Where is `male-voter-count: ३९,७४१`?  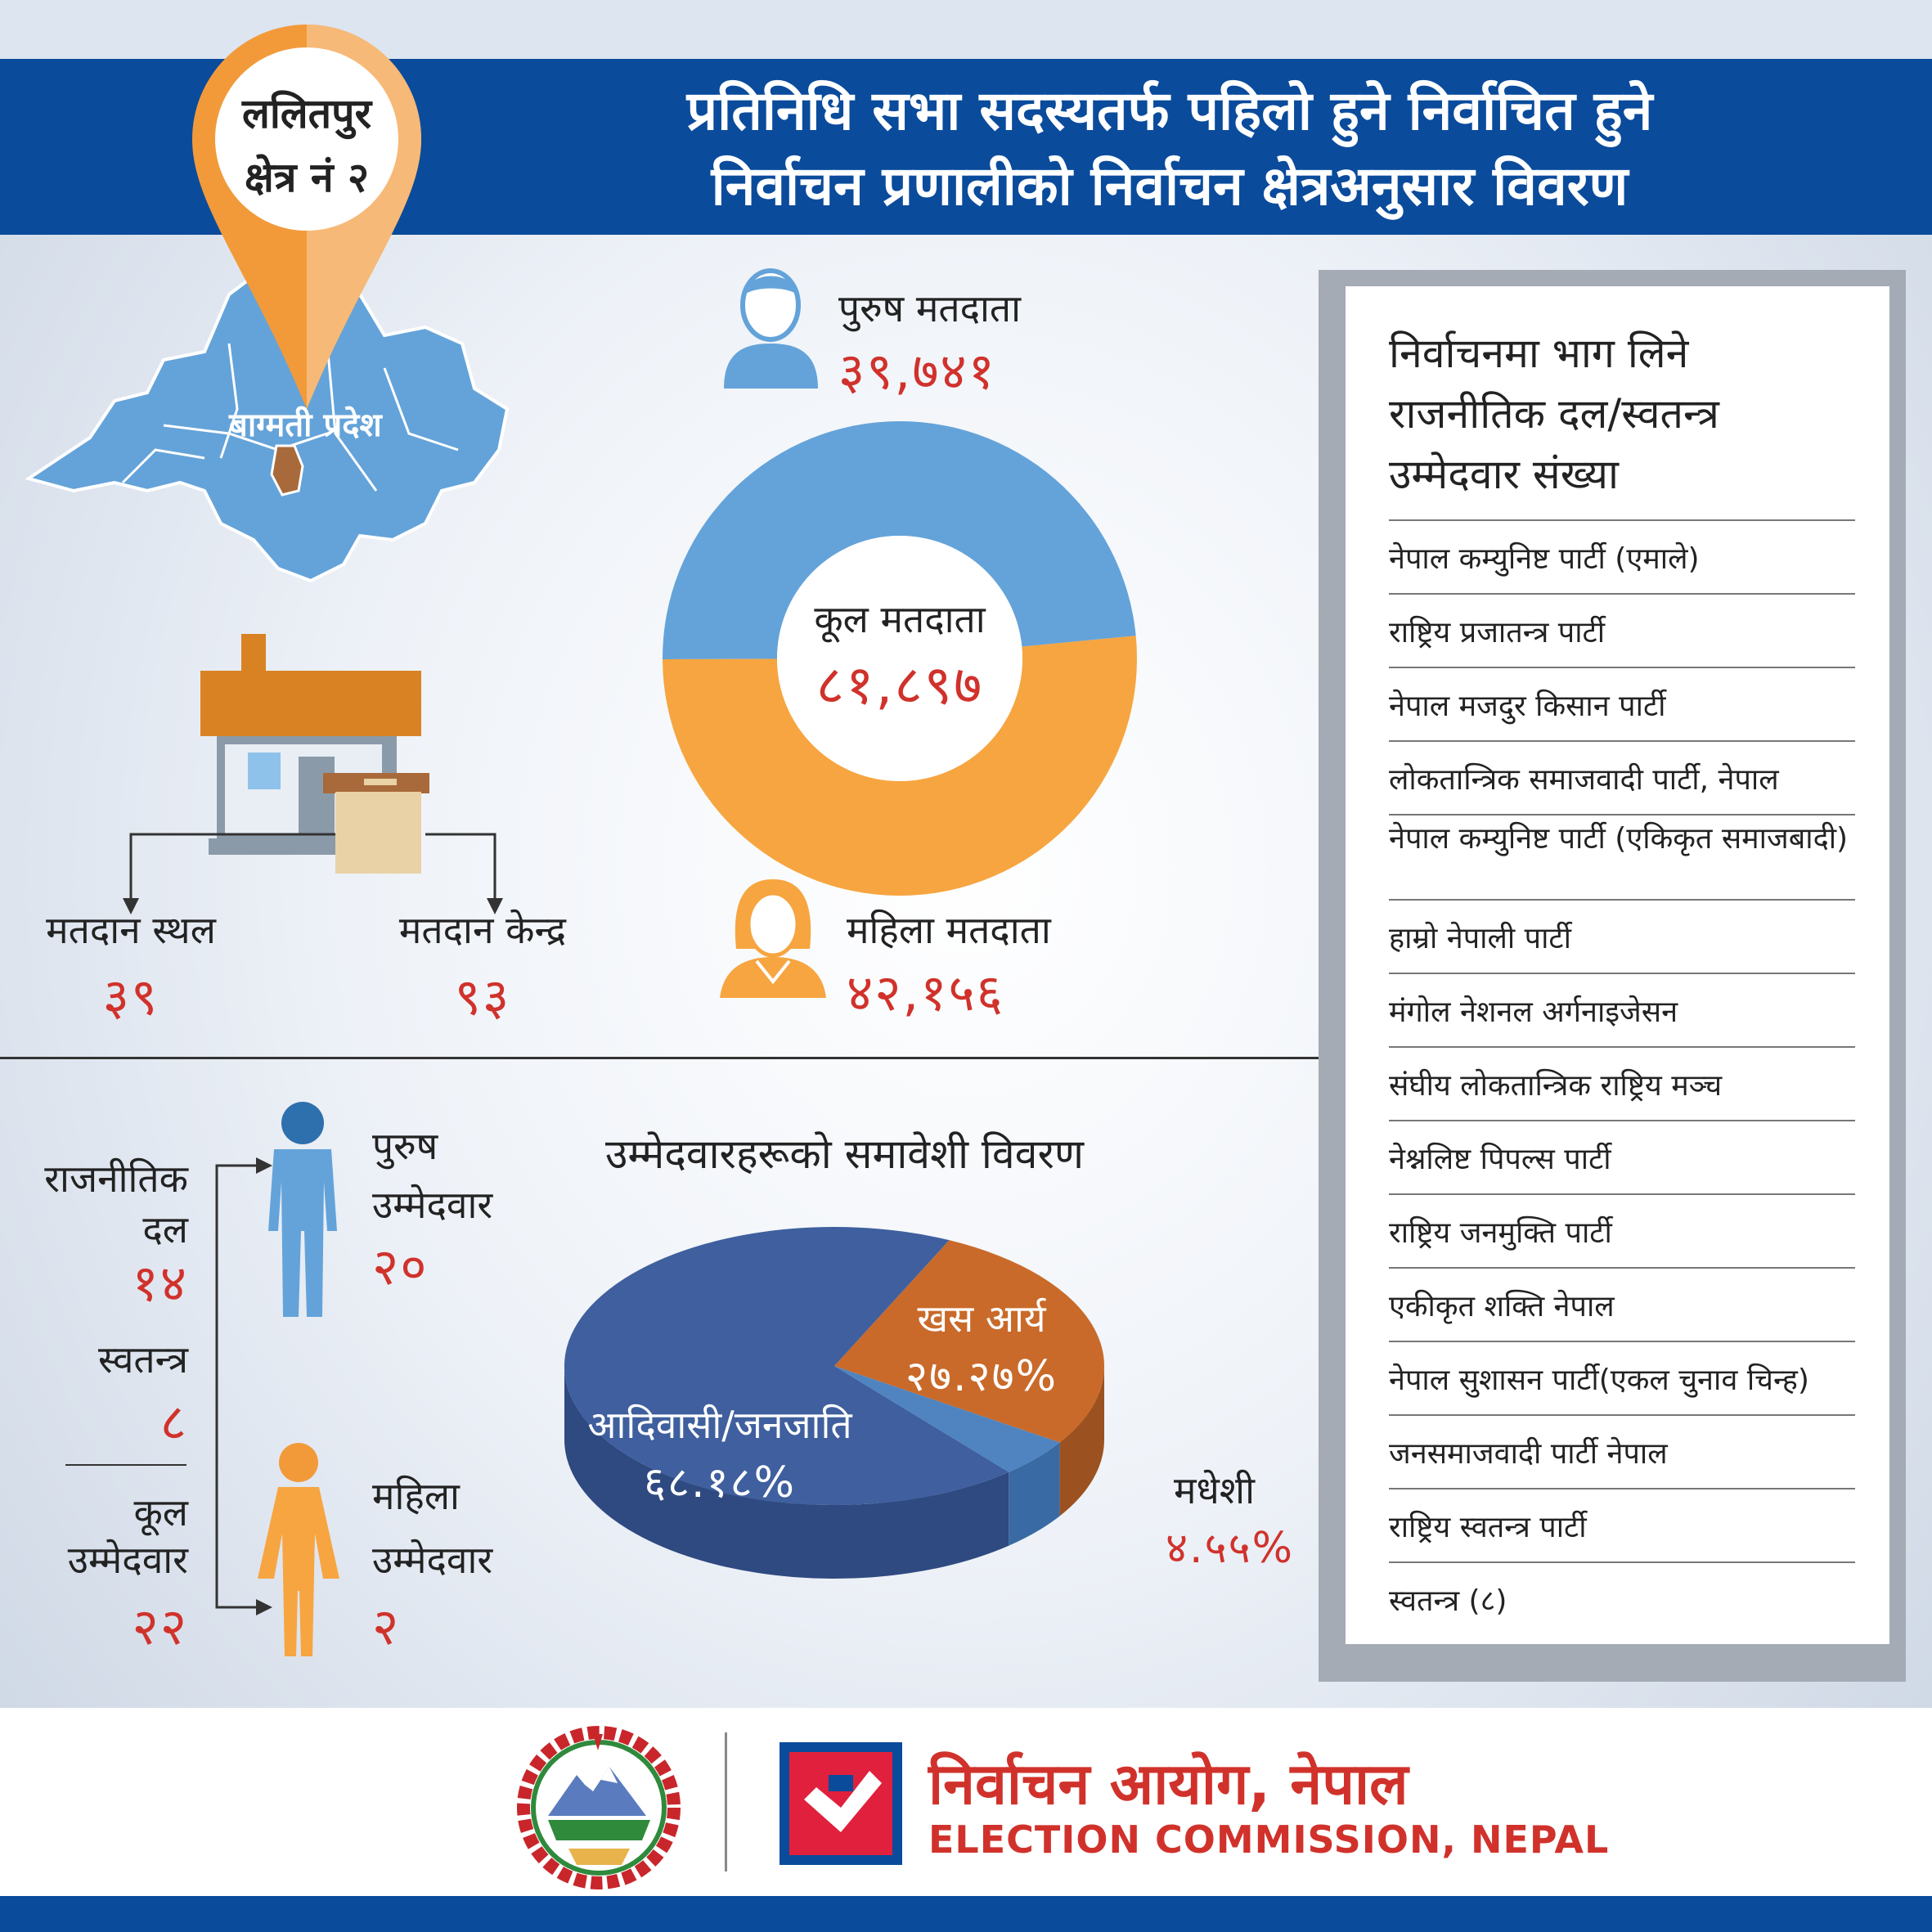
male-voter-count: ३९,७४१ is located at coordinates (917, 371).